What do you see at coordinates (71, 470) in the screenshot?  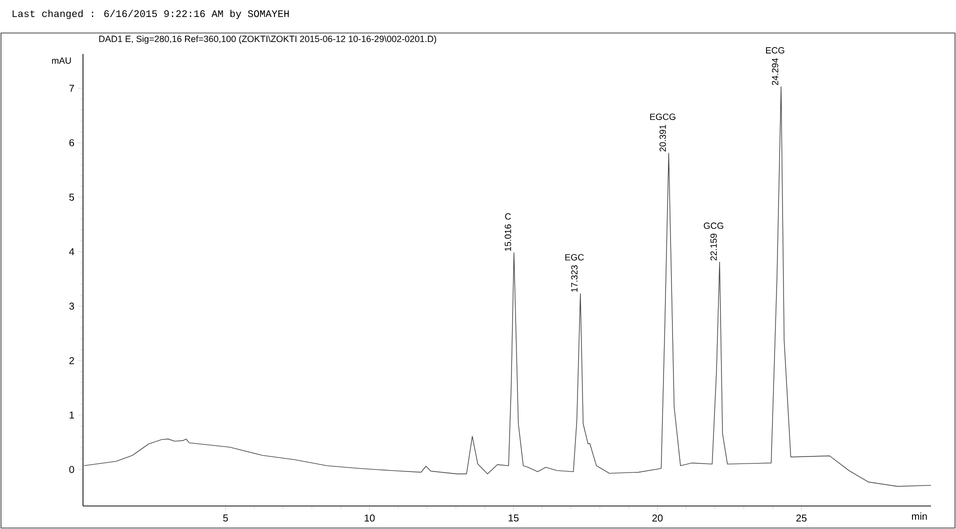 I see `y-tick-label: 0` at bounding box center [71, 470].